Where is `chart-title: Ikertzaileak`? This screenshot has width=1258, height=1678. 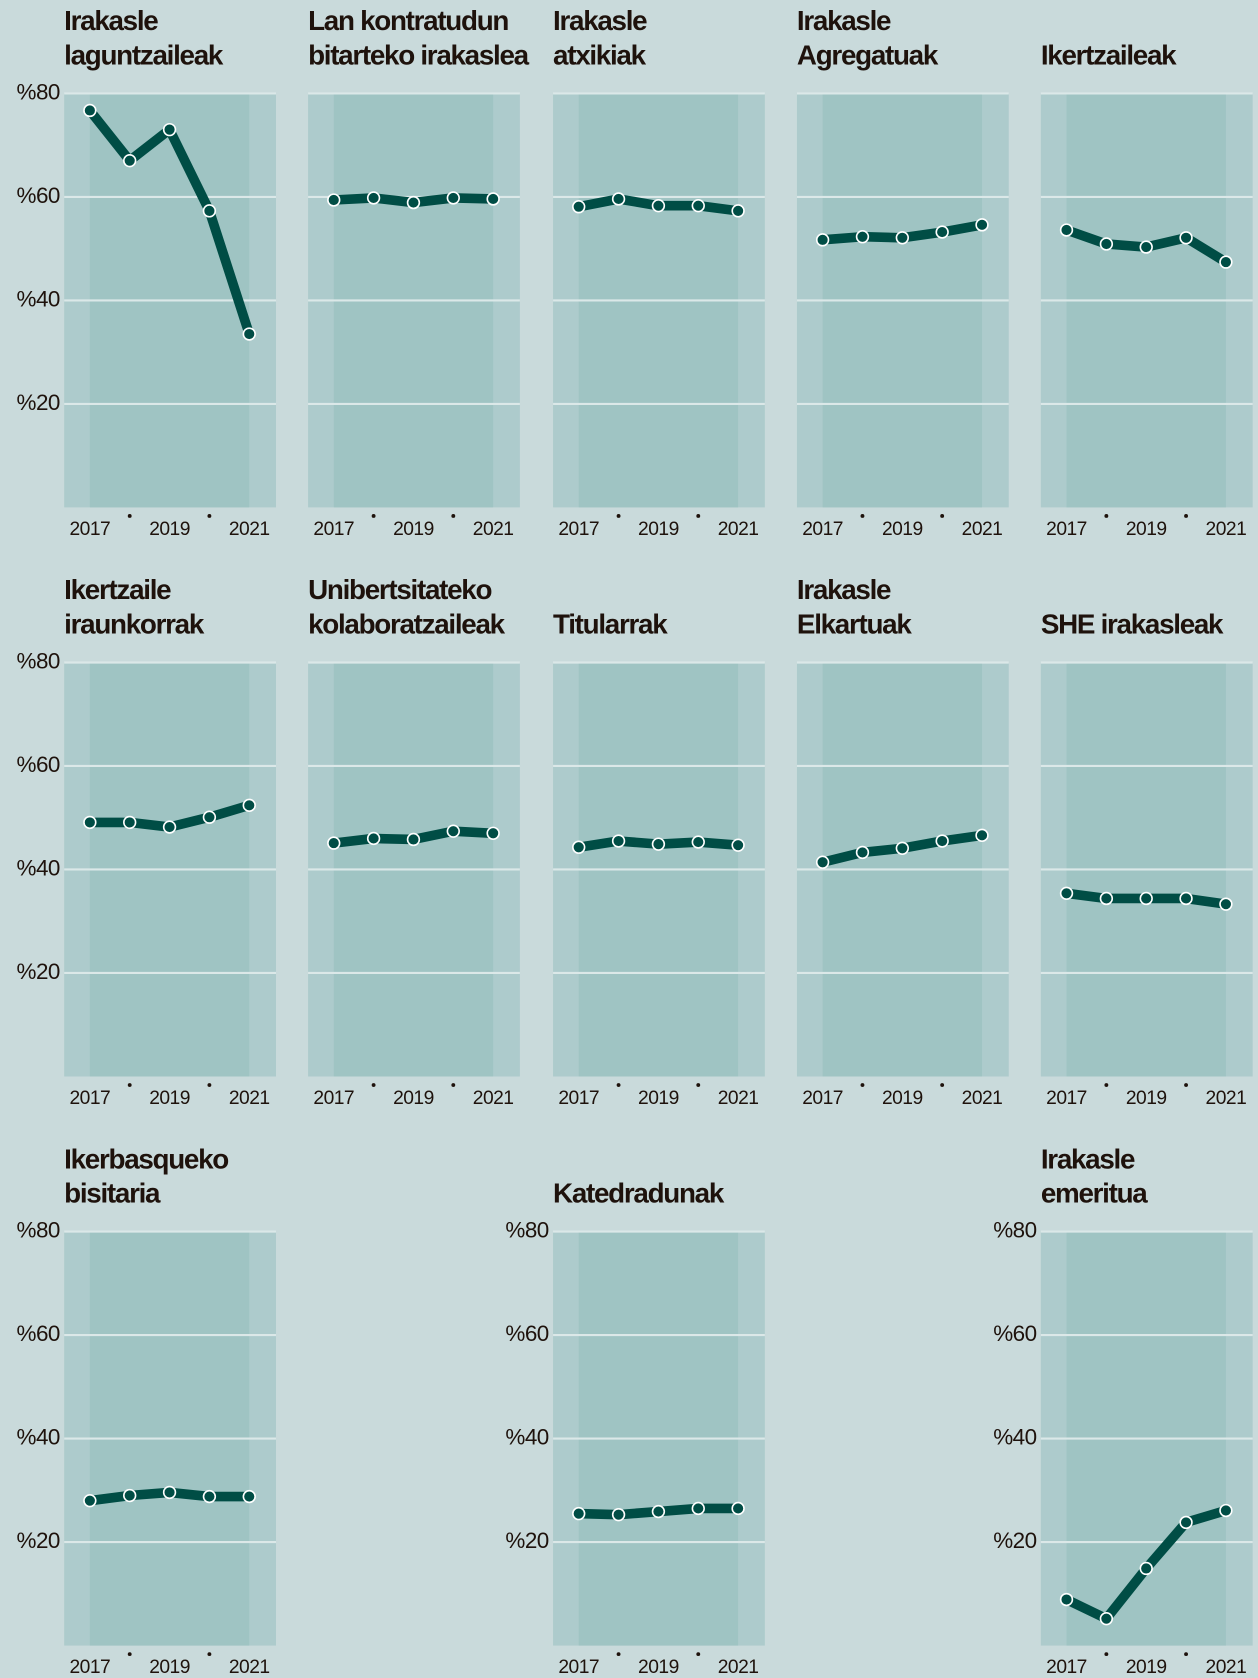
chart-title: Ikertzaileak is located at coordinates (1109, 54).